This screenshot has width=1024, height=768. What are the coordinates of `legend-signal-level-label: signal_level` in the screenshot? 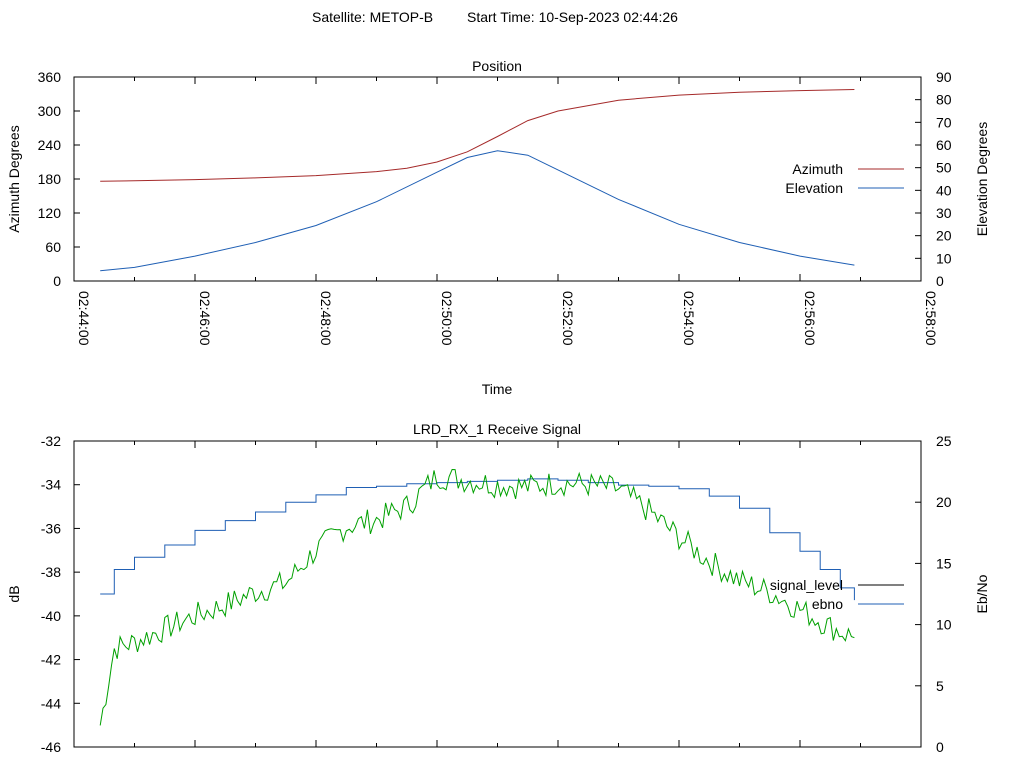 It's located at (806, 585).